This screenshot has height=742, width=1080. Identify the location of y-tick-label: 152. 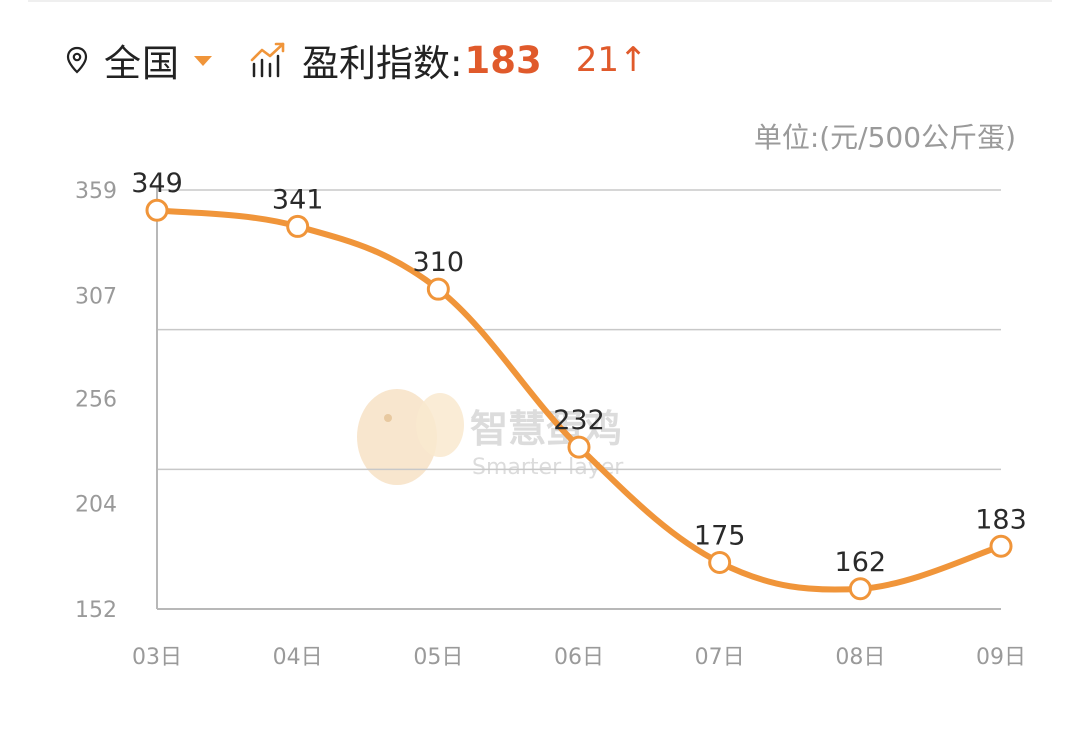
(96, 610).